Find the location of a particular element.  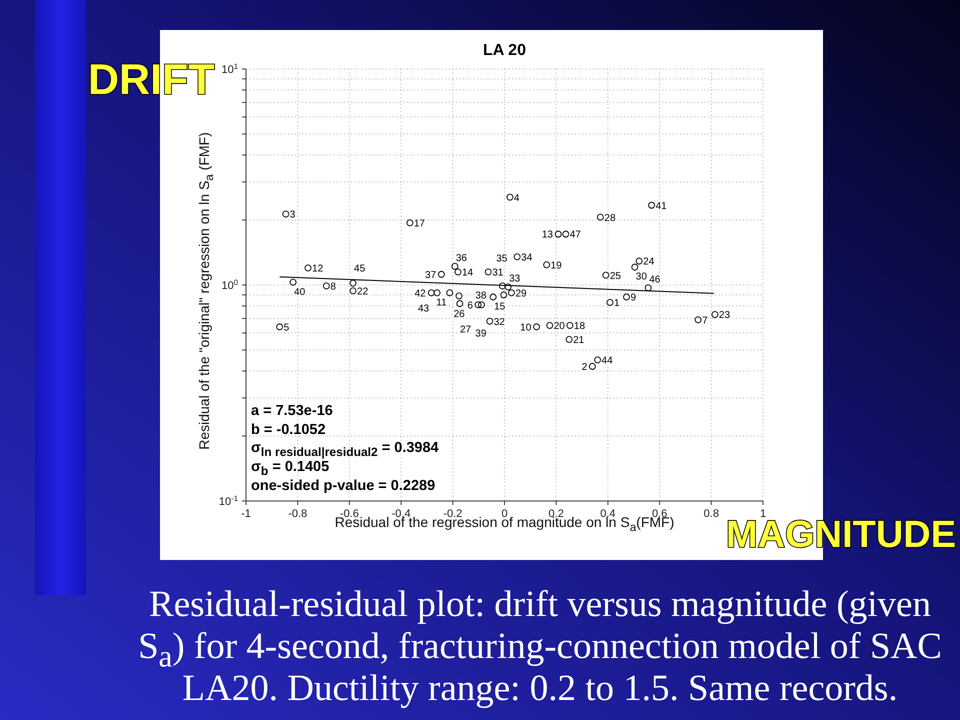

annotation: 42 is located at coordinates (420, 294).